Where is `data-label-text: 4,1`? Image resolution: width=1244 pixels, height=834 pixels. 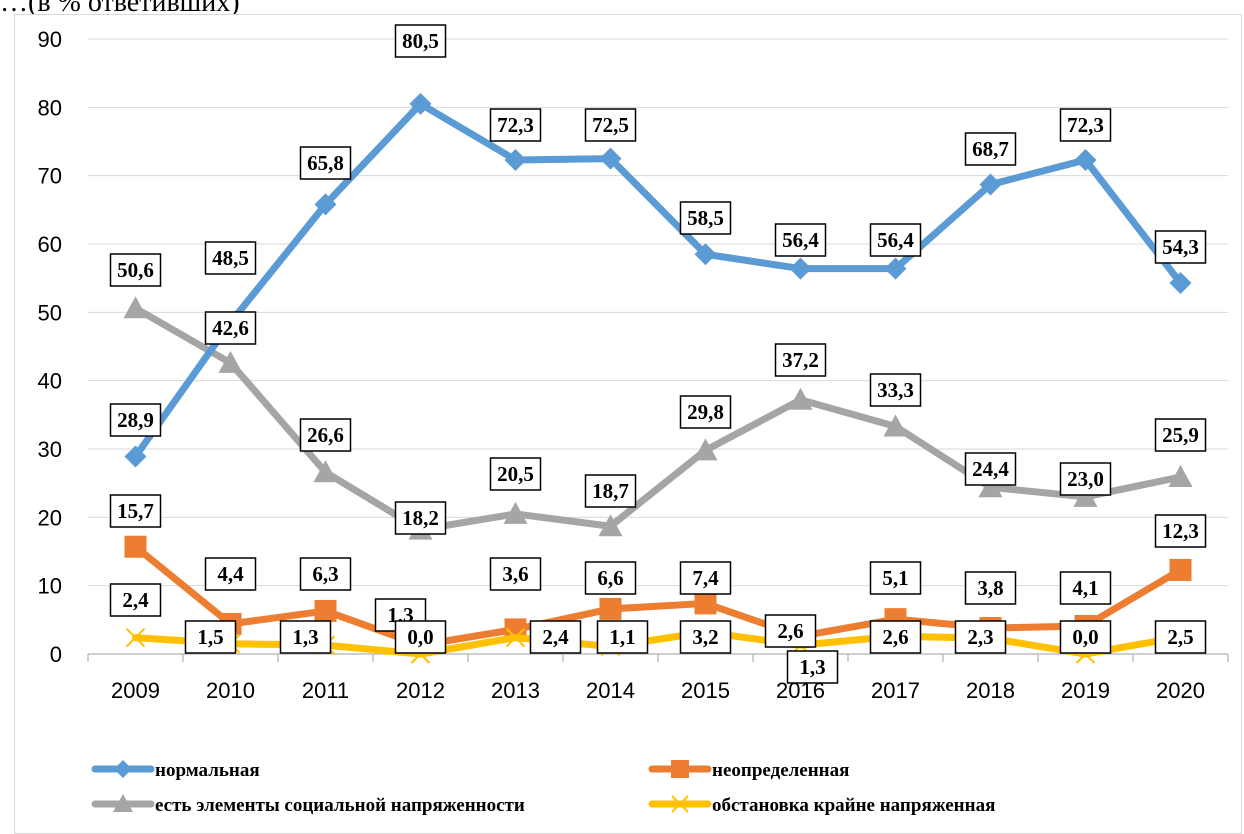
data-label-text: 4,1 is located at coordinates (1085, 588).